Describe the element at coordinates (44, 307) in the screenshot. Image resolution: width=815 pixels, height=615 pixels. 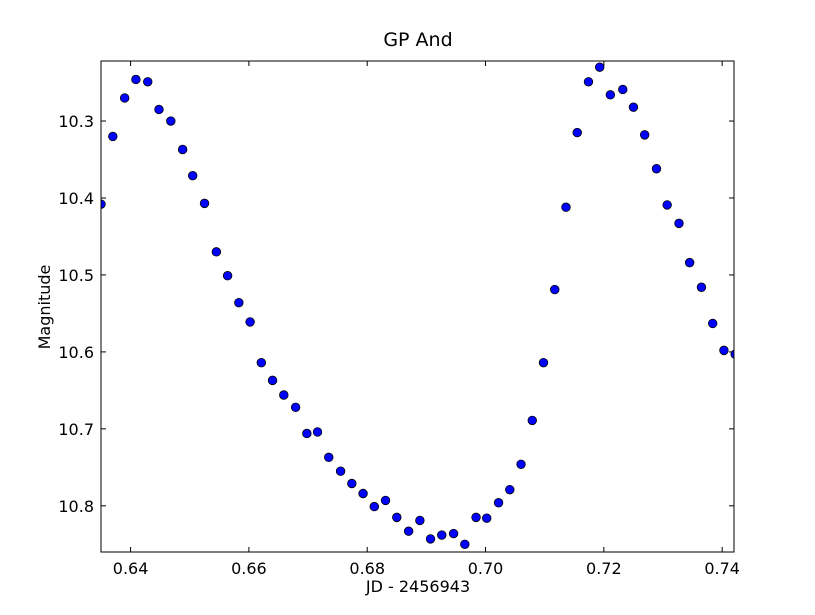
I see `y-axis-label: Magnitude` at that location.